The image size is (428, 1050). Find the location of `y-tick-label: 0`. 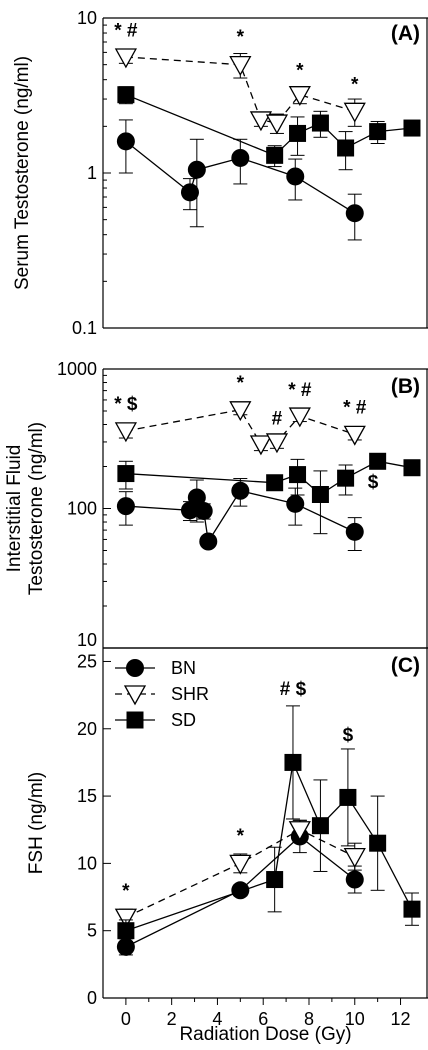

y-tick-label: 0 is located at coordinates (92, 998).